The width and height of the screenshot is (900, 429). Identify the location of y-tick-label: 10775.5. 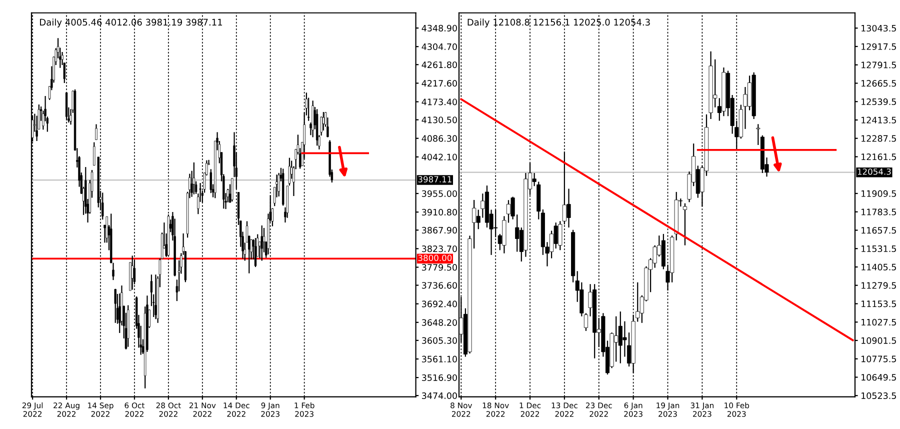
(879, 359).